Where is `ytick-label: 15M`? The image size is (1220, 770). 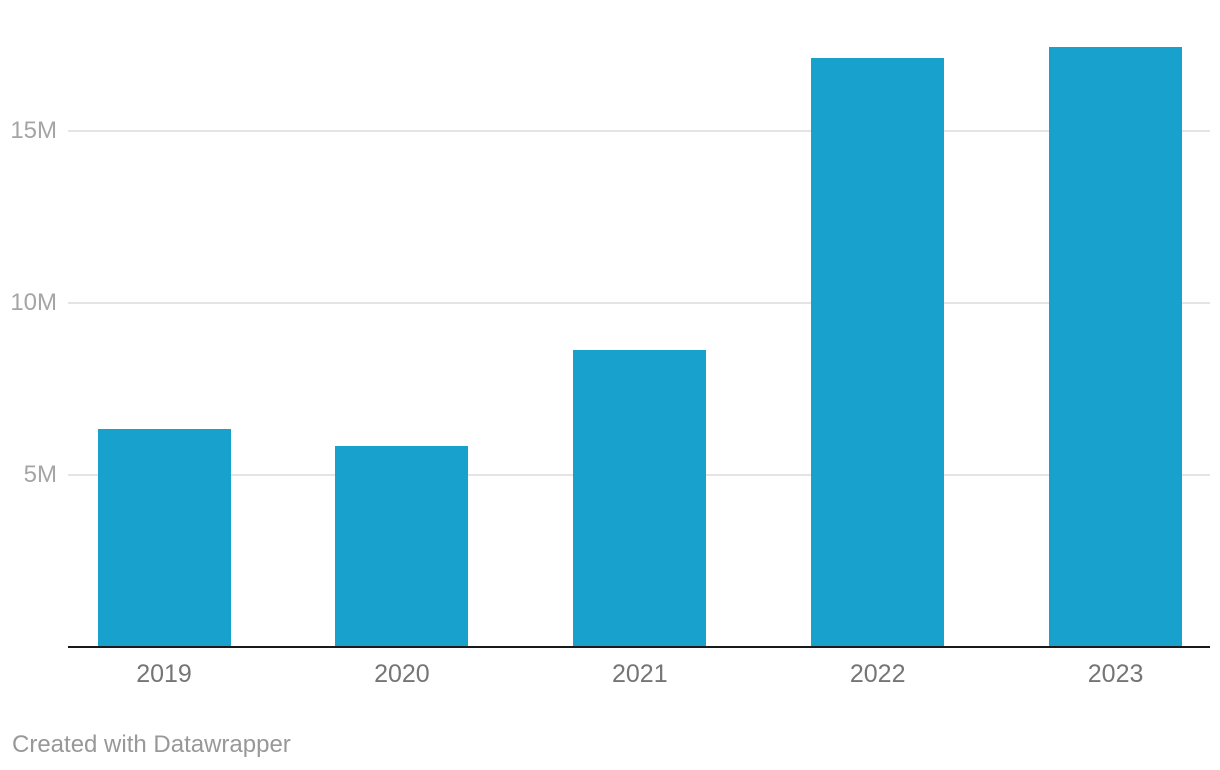 ytick-label: 15M is located at coordinates (33, 130).